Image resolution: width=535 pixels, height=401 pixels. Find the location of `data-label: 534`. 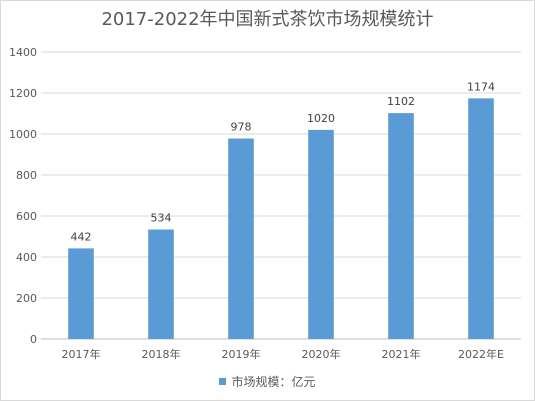

data-label: 534 is located at coordinates (161, 218).